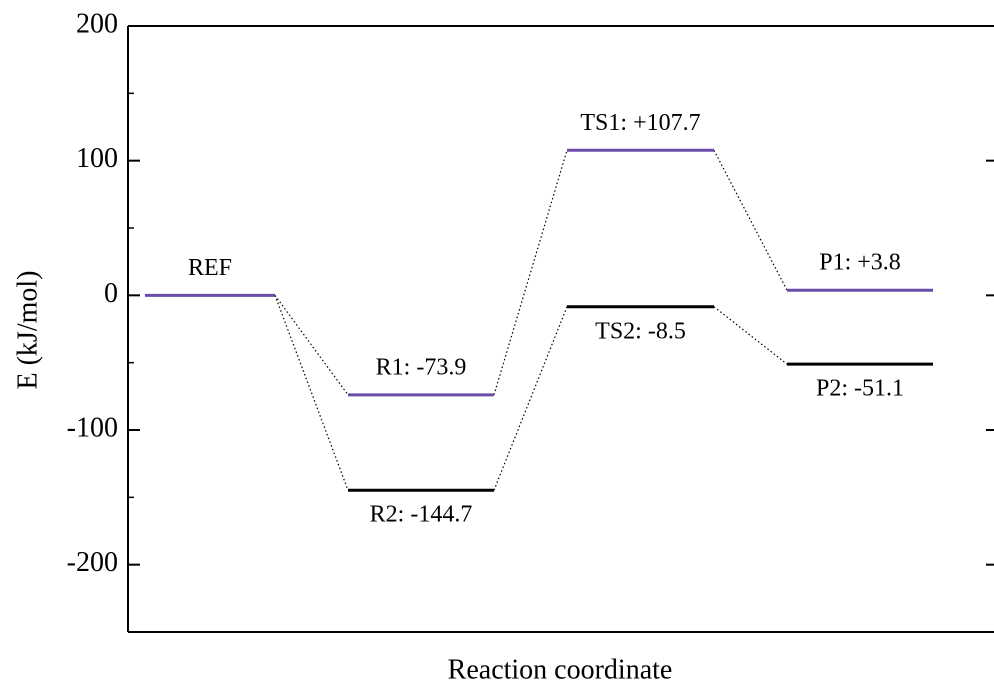 Image resolution: width=994 pixels, height=690 pixels. What do you see at coordinates (640, 123) in the screenshot?
I see `level-label: TS1: +107.7` at bounding box center [640, 123].